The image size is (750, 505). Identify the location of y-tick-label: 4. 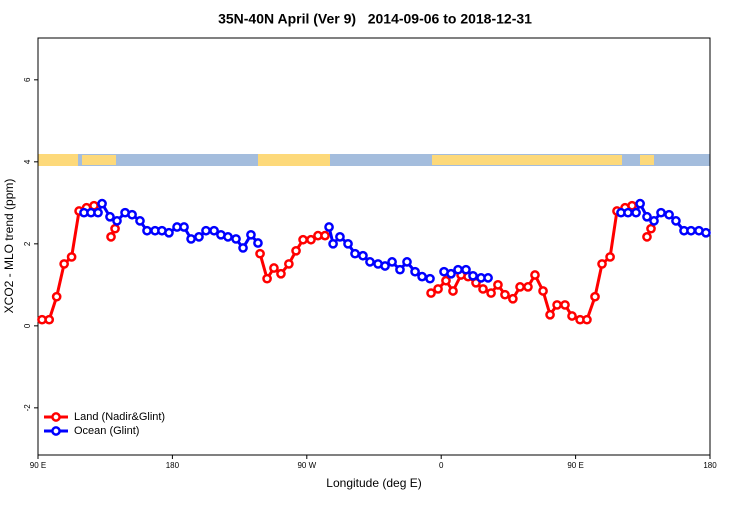
(27, 161).